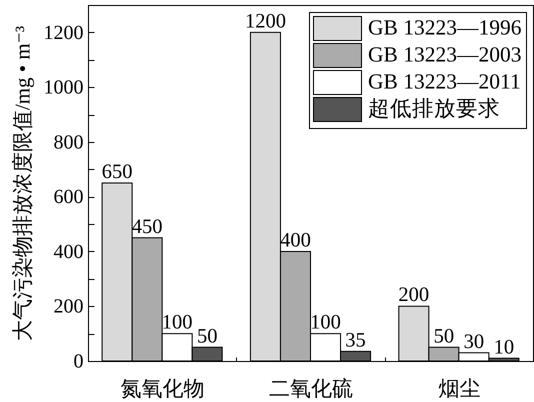 The width and height of the screenshot is (534, 402). I want to click on legend-label: GB 13223—1996, so click(445, 28).